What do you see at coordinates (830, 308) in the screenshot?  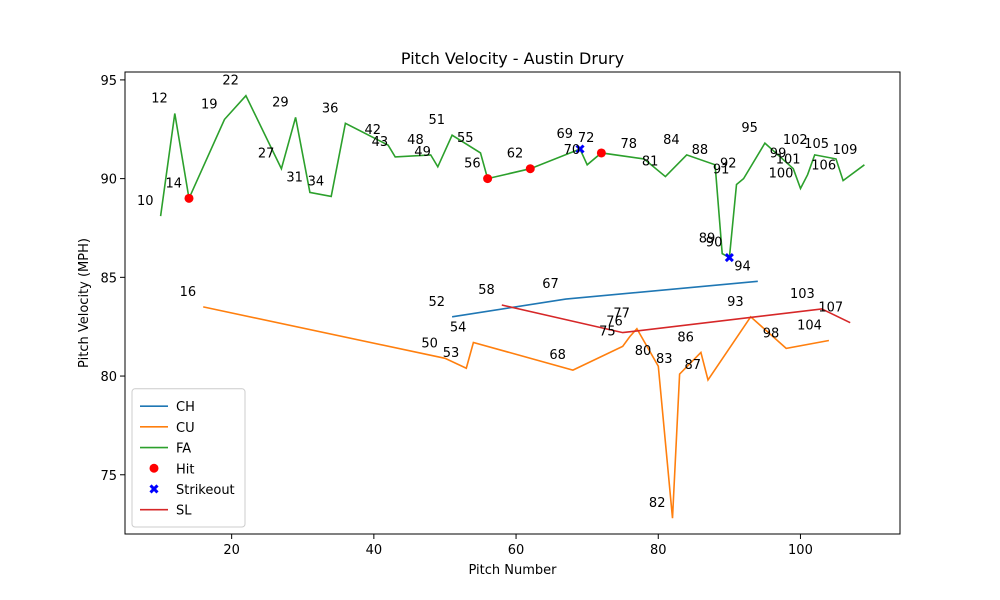 I see `pitch-label: 107` at bounding box center [830, 308].